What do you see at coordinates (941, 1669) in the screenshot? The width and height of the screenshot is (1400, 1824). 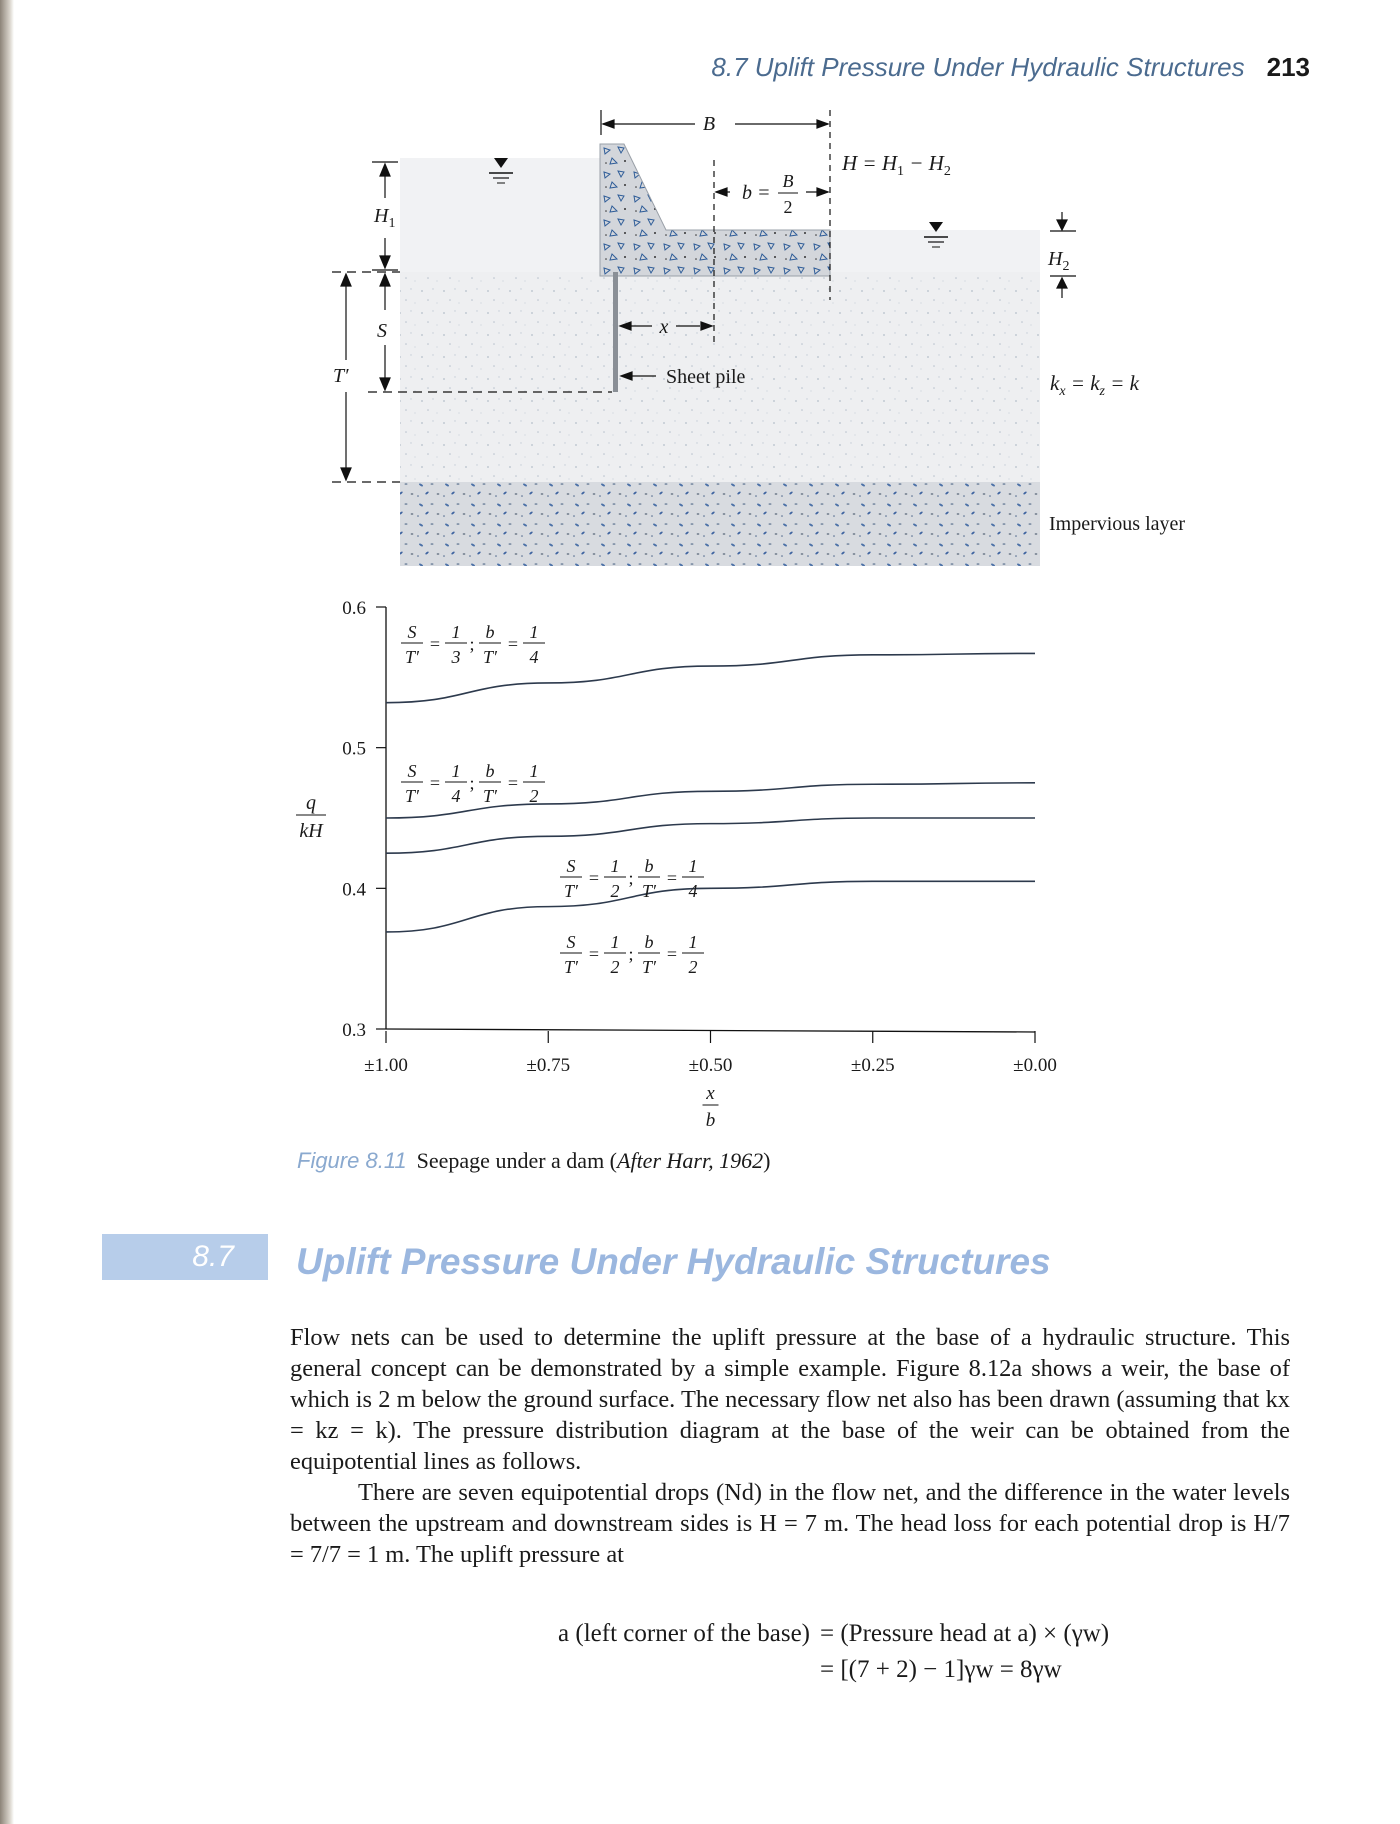 I see `equation-line2-rhs: = [(7 + 2) − 1]γw = 8γw` at bounding box center [941, 1669].